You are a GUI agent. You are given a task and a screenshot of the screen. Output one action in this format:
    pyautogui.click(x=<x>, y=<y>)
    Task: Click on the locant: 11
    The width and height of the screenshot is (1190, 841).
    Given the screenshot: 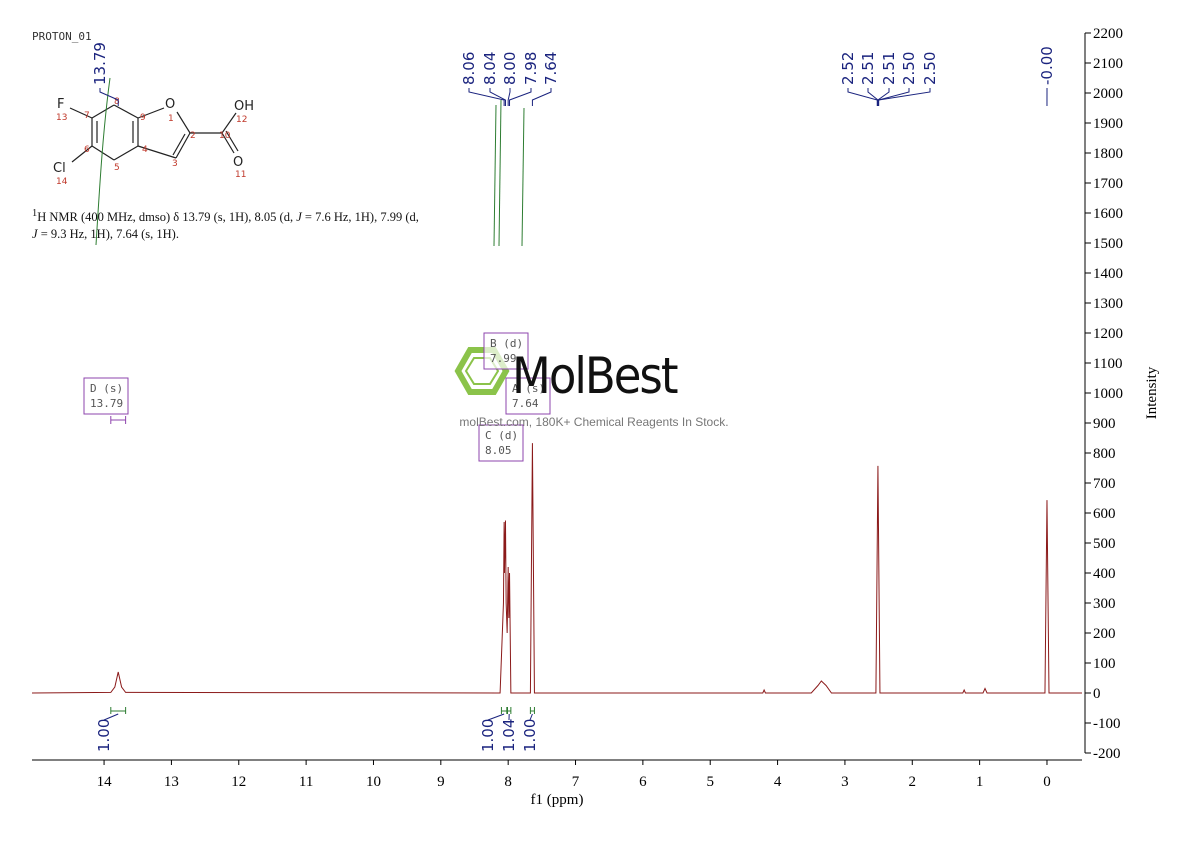 What is the action you would take?
    pyautogui.click(x=240, y=175)
    